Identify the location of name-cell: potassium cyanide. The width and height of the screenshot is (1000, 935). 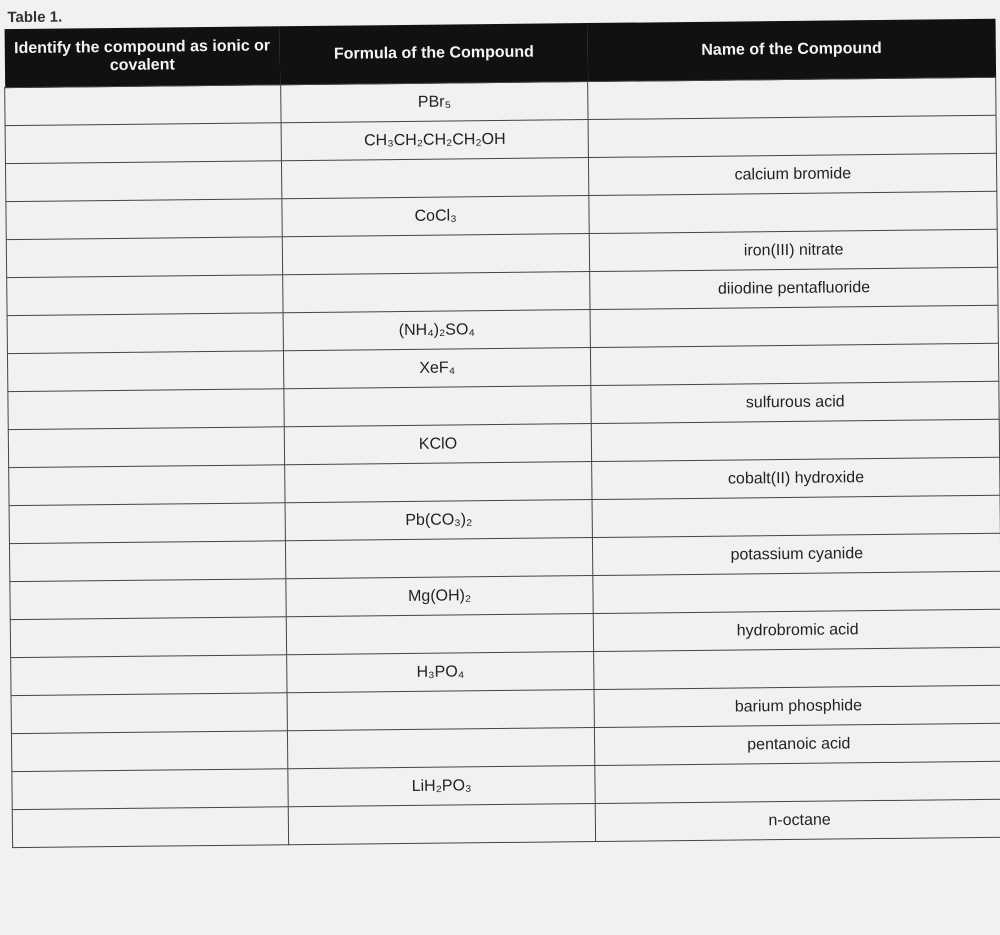
(796, 554).